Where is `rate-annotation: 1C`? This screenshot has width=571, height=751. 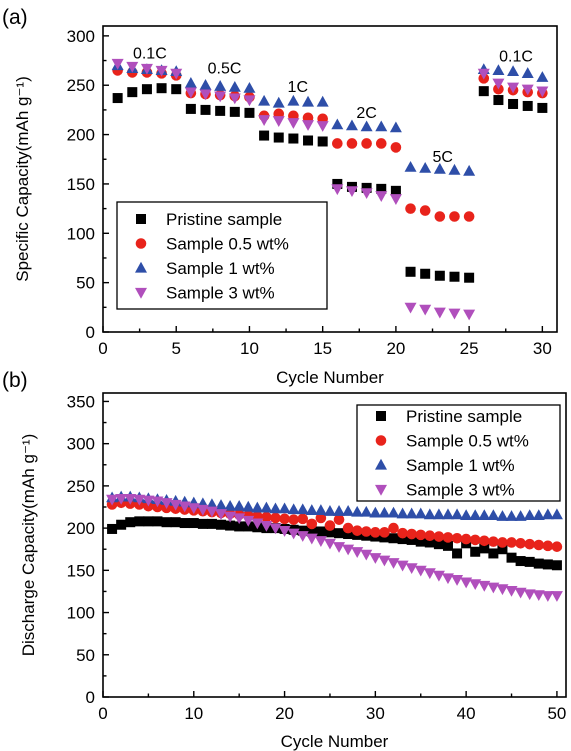
rate-annotation: 1C is located at coordinates (298, 87).